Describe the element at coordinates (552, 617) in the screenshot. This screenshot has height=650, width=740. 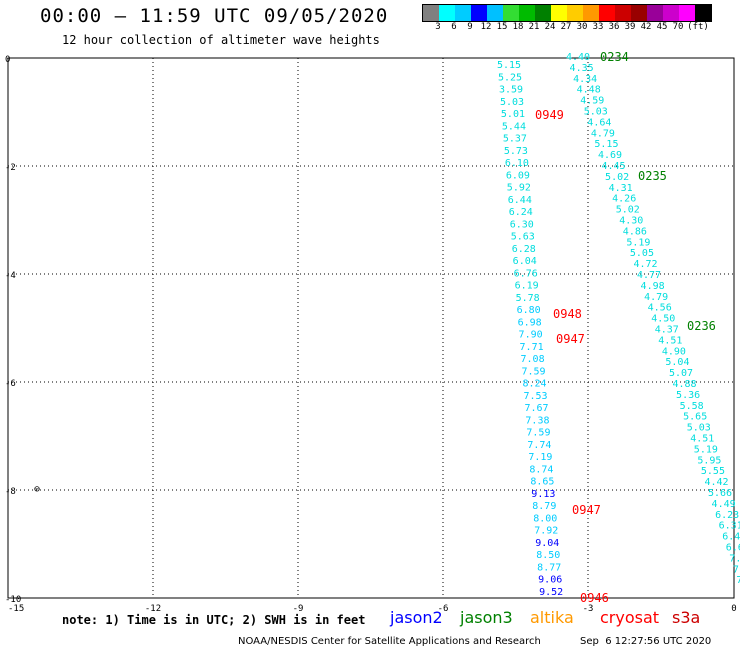
I see `legend-altika: altika` at that location.